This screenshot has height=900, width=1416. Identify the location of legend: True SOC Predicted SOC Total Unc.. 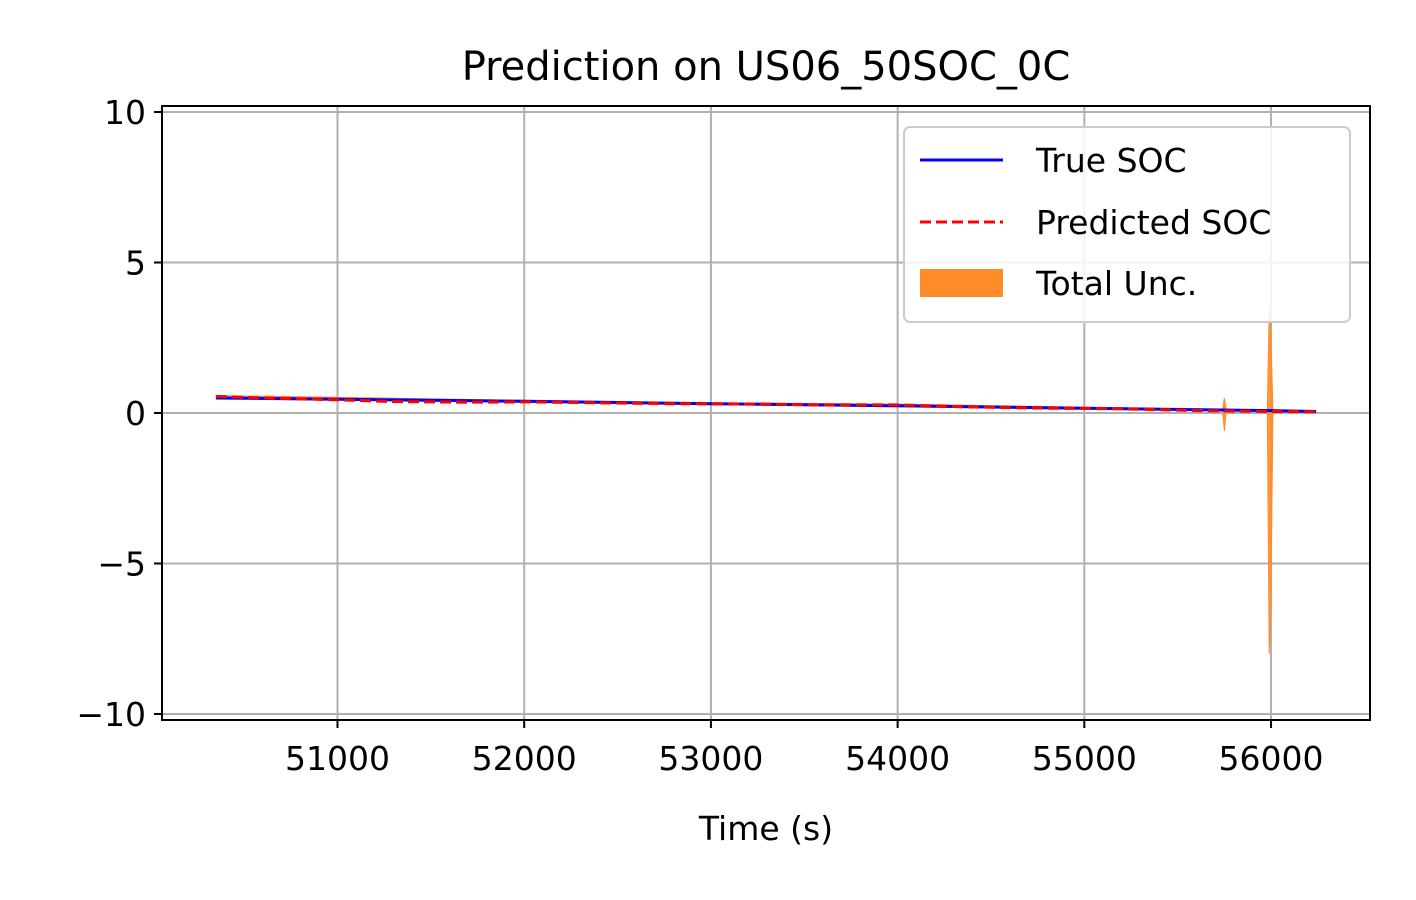
(1127, 224).